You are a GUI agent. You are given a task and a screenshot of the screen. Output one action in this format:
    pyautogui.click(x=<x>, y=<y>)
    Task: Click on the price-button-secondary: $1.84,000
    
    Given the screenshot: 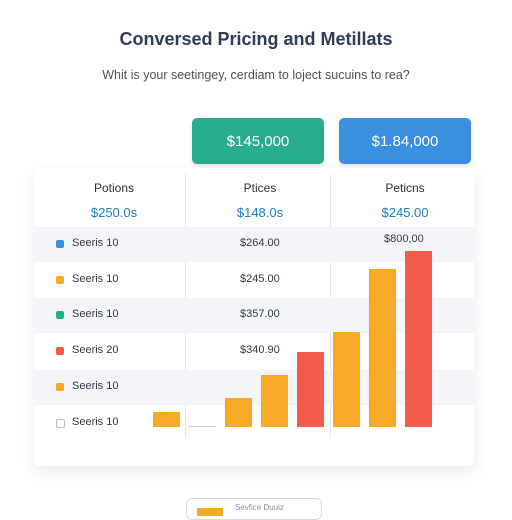 What is the action you would take?
    pyautogui.click(x=405, y=141)
    